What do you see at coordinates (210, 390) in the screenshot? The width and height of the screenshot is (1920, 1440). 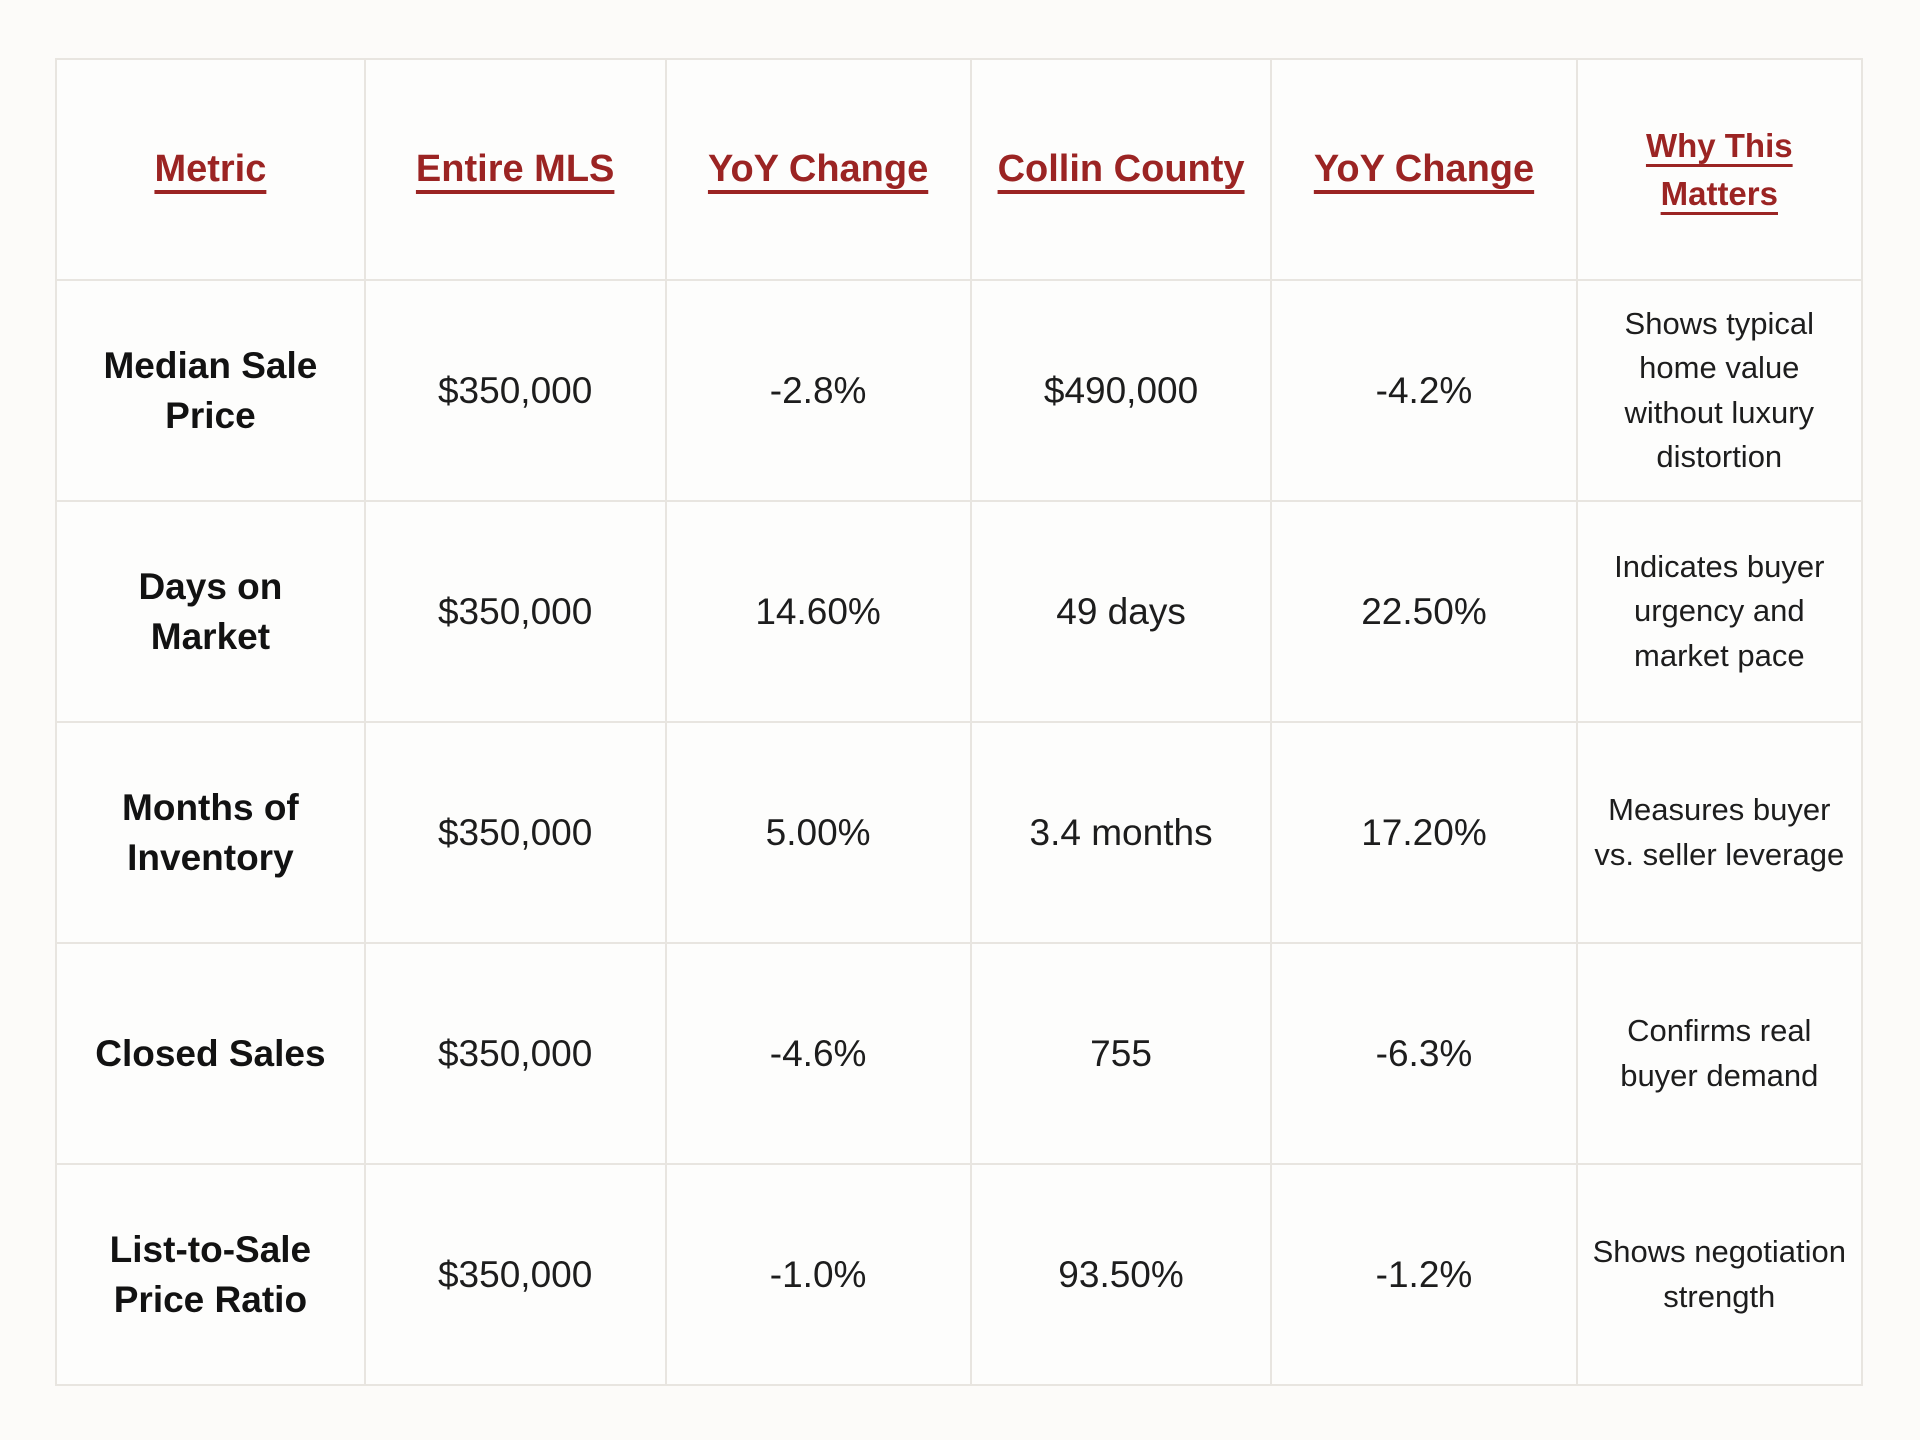 I see `cell-metric: Median Sale Price` at bounding box center [210, 390].